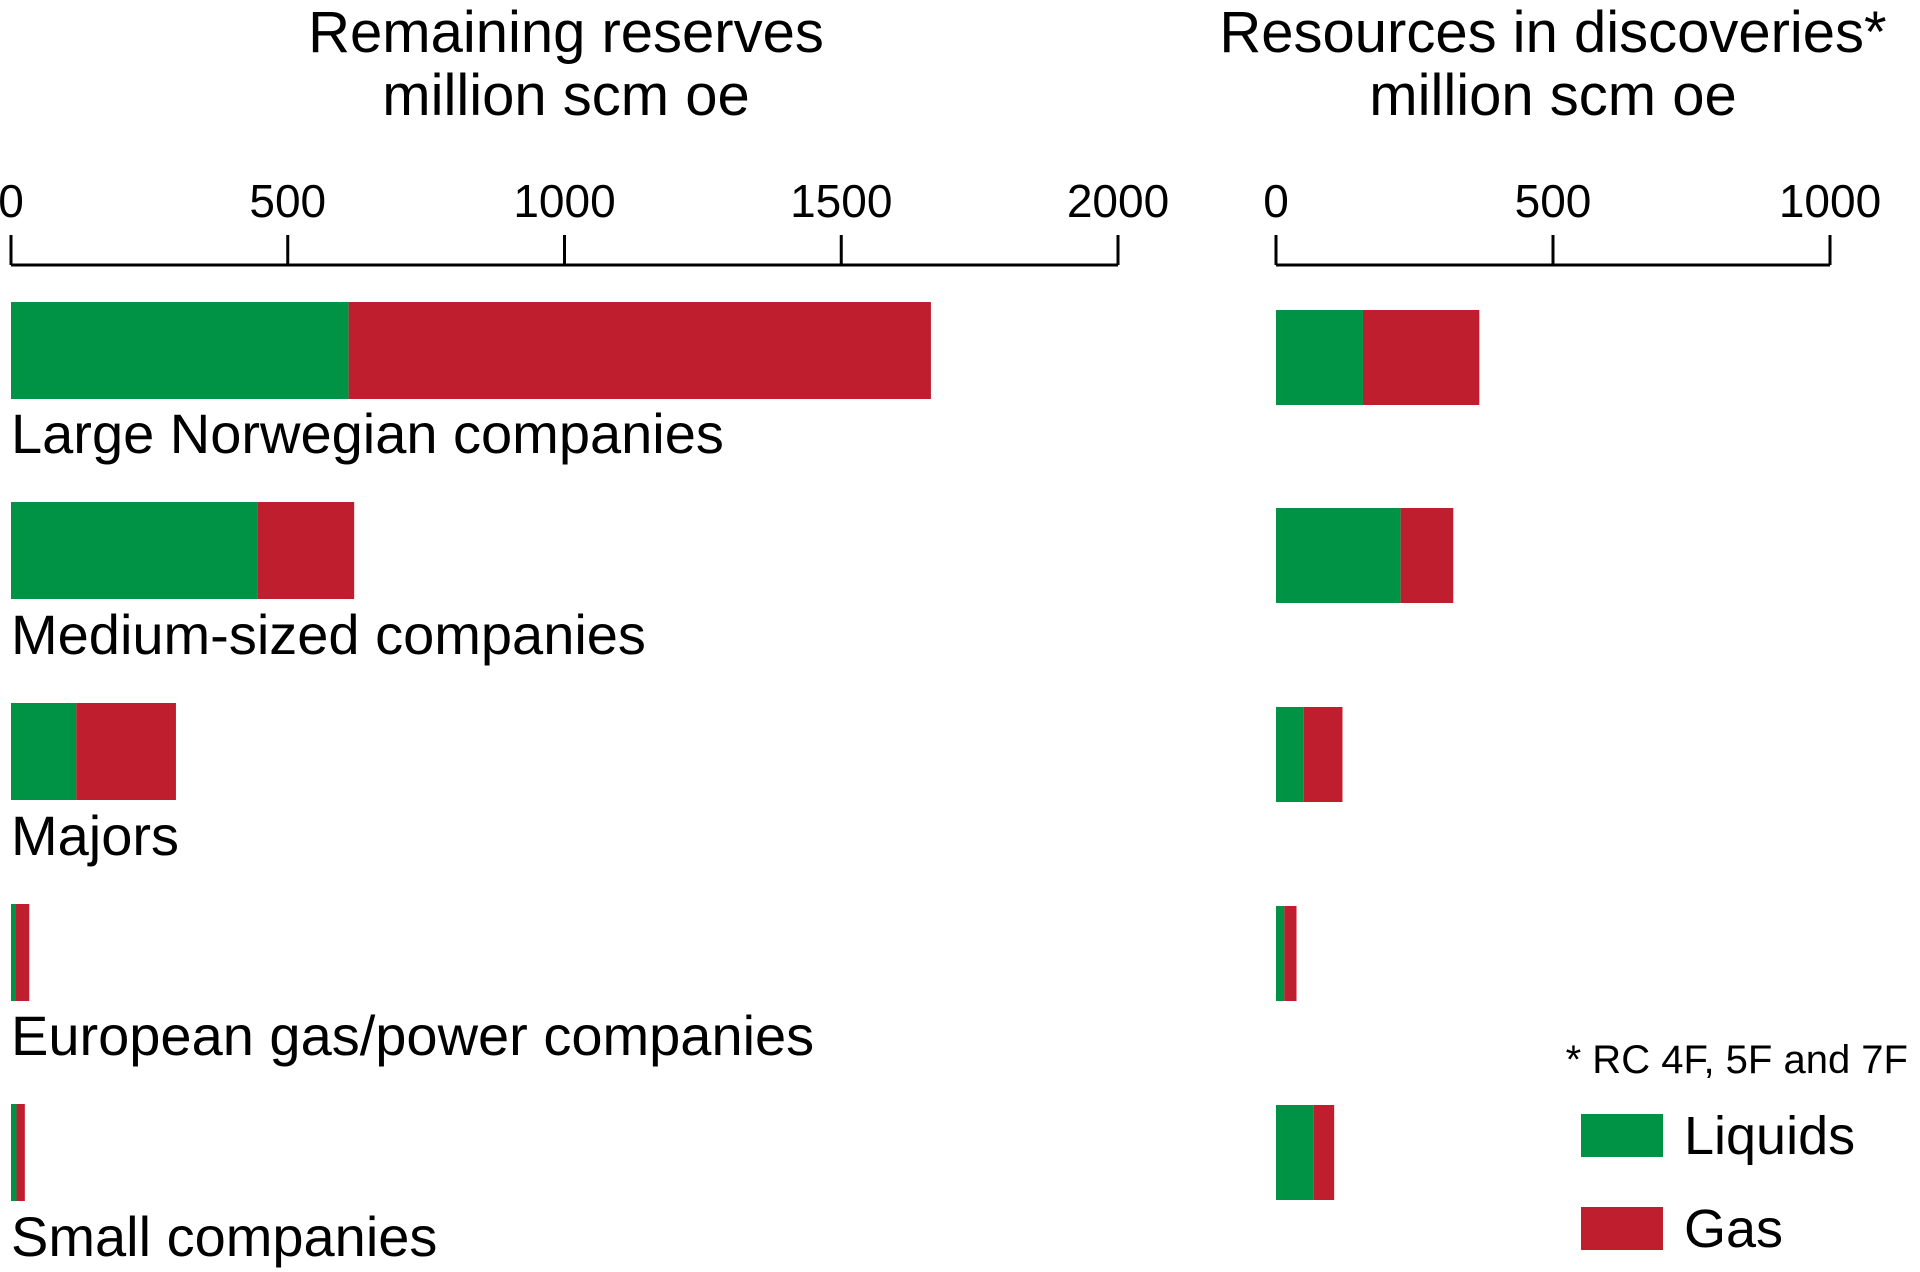  What do you see at coordinates (44, 751) in the screenshot?
I see `left-bar-majors-liquids` at bounding box center [44, 751].